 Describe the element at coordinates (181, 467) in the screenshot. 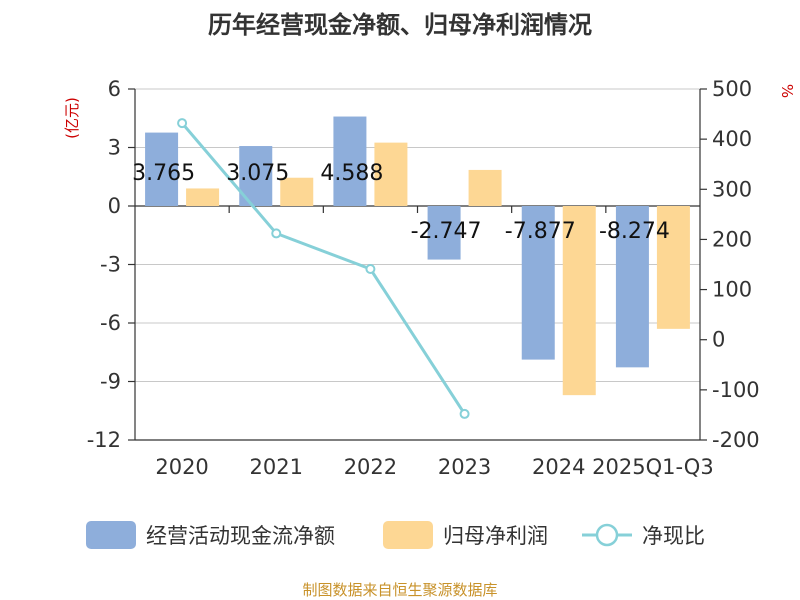

I see `x-tick-label: 2020` at that location.